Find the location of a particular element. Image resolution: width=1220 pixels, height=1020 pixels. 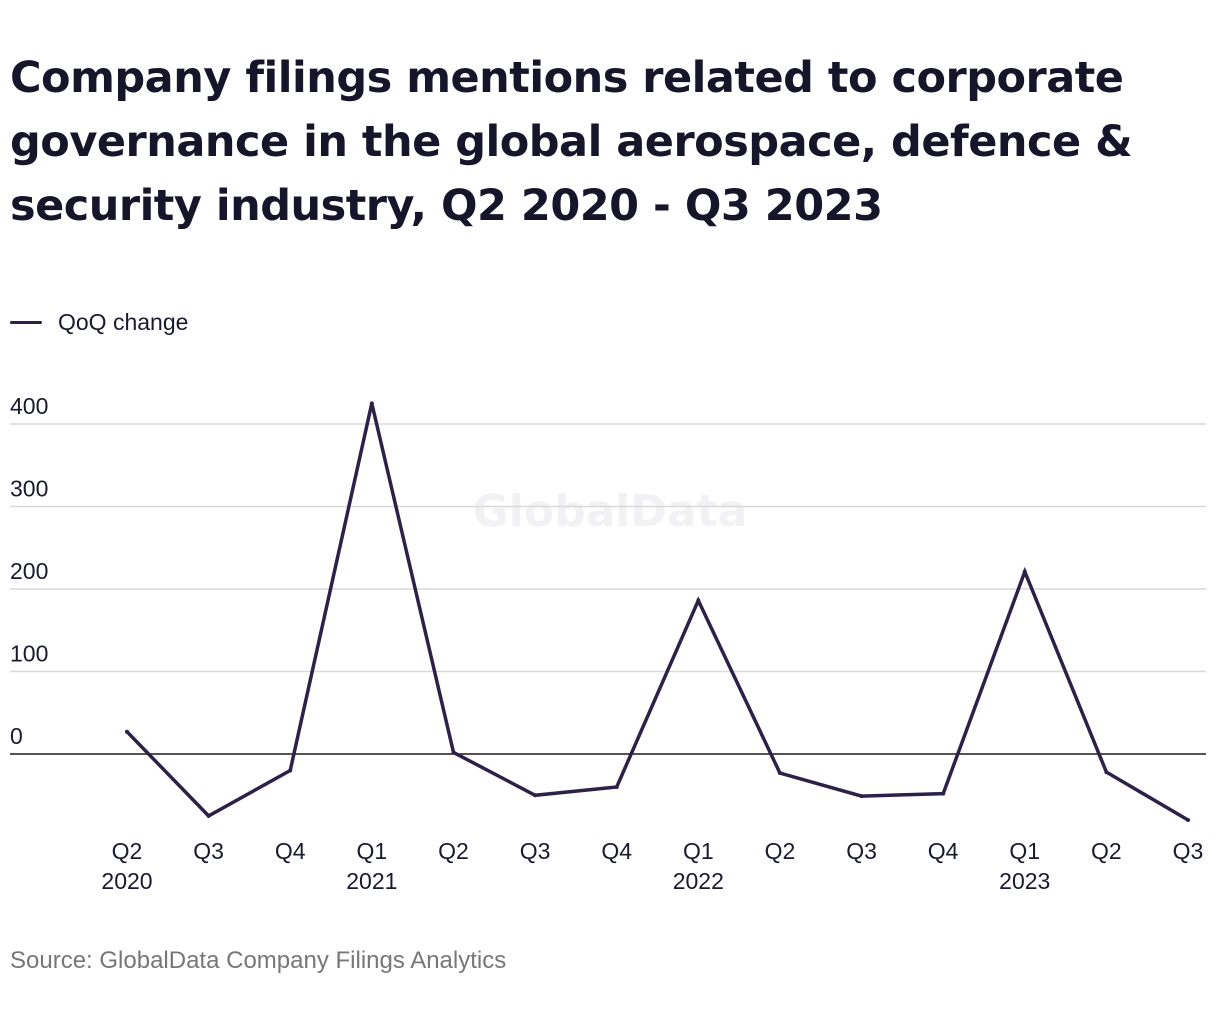

data-point-q2-2021 is located at coordinates (453, 752).